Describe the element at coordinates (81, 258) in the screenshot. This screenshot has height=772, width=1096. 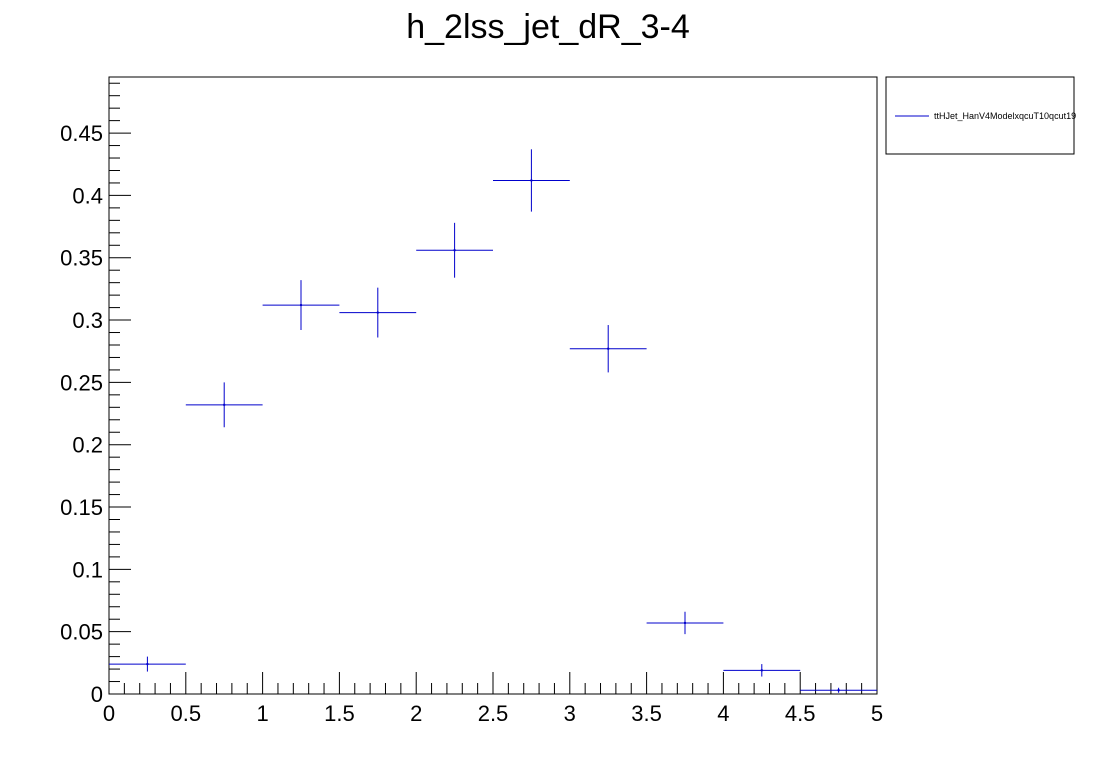
I see `y-tick-label: 0.35` at that location.